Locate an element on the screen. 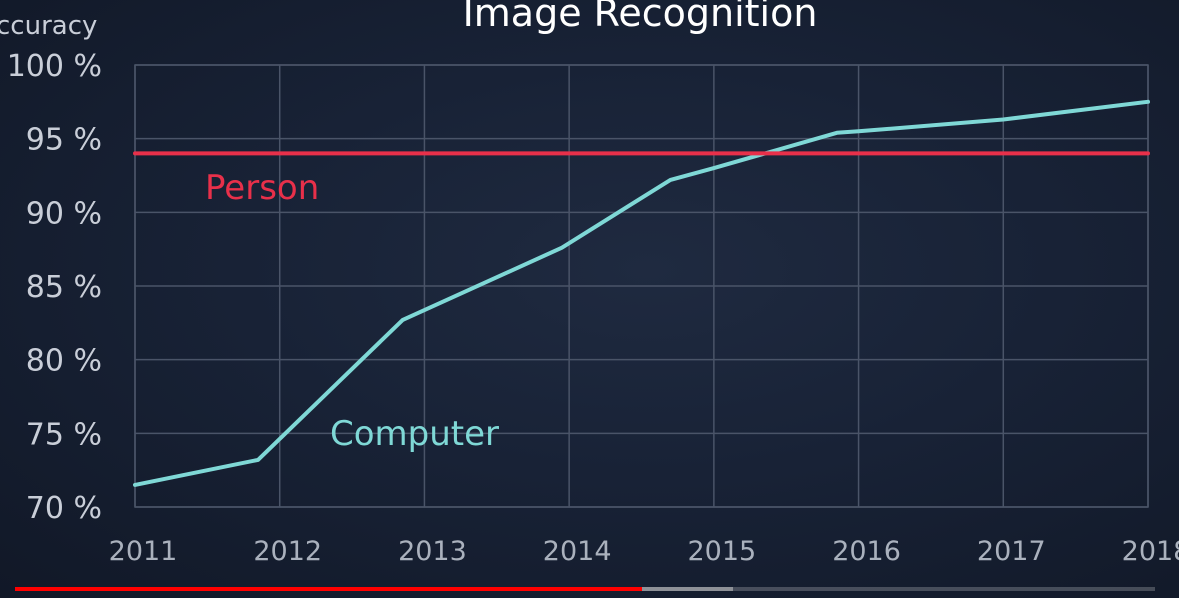  video-progress-bar is located at coordinates (585, 589).